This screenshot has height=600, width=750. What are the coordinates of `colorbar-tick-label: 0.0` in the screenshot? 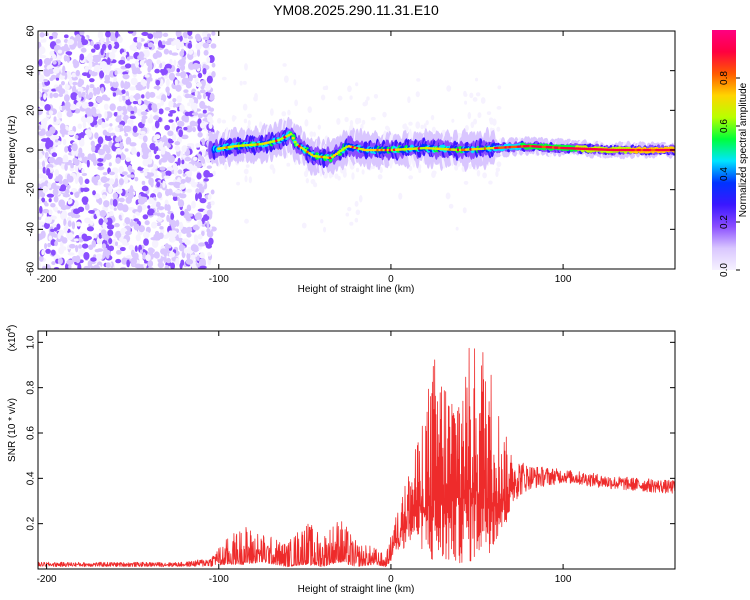 It's located at (724, 270).